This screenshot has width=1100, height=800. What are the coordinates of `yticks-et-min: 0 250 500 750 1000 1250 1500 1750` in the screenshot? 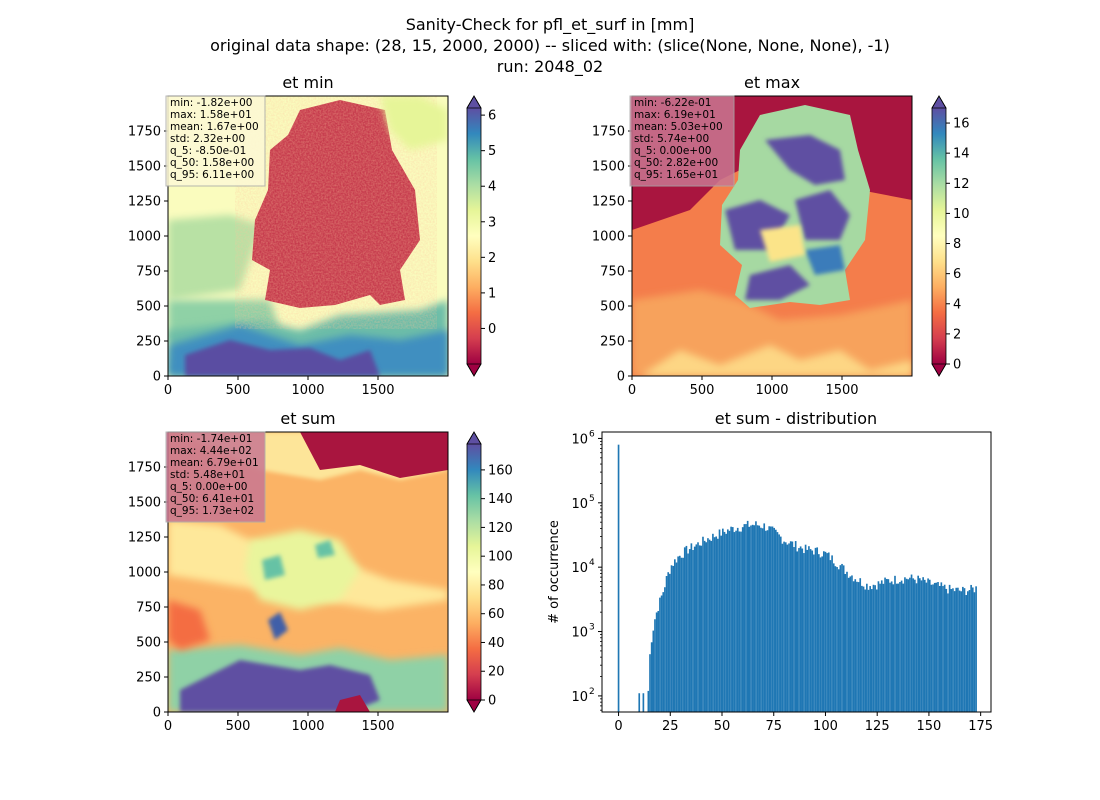 It's located at (148, 255).